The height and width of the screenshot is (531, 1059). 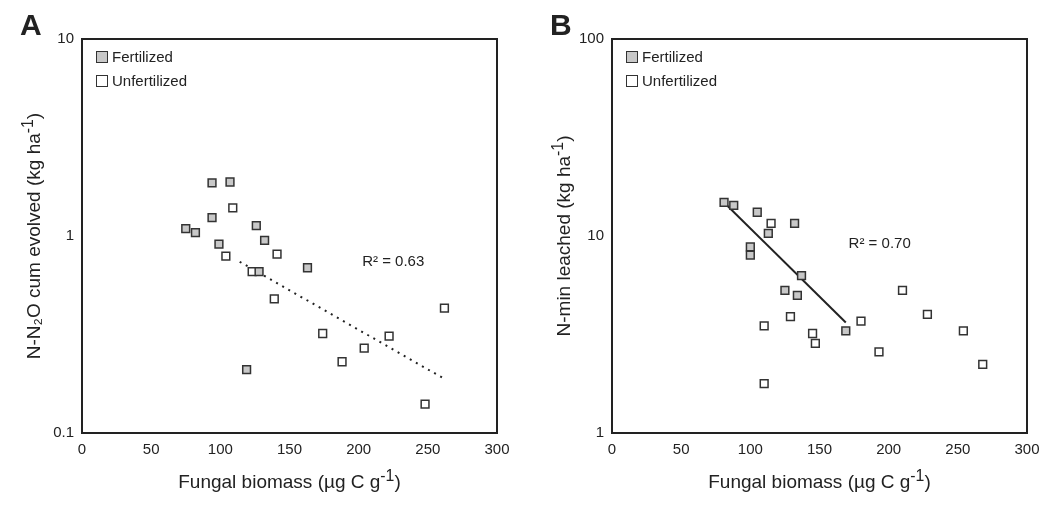 I want to click on chart-title: B, so click(x=561, y=25).